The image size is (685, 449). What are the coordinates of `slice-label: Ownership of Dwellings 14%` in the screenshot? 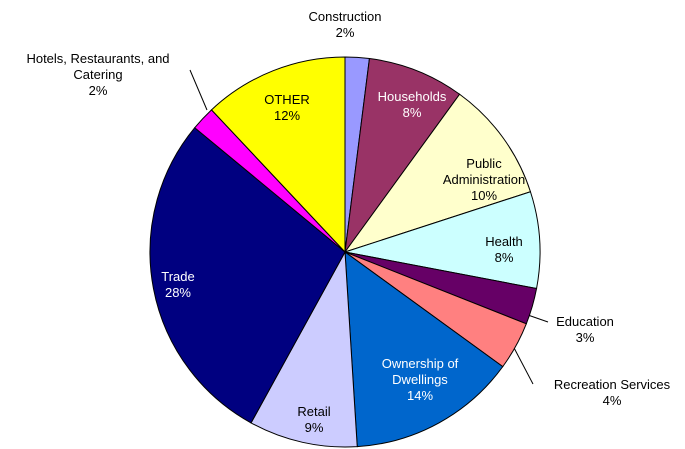 It's located at (420, 380).